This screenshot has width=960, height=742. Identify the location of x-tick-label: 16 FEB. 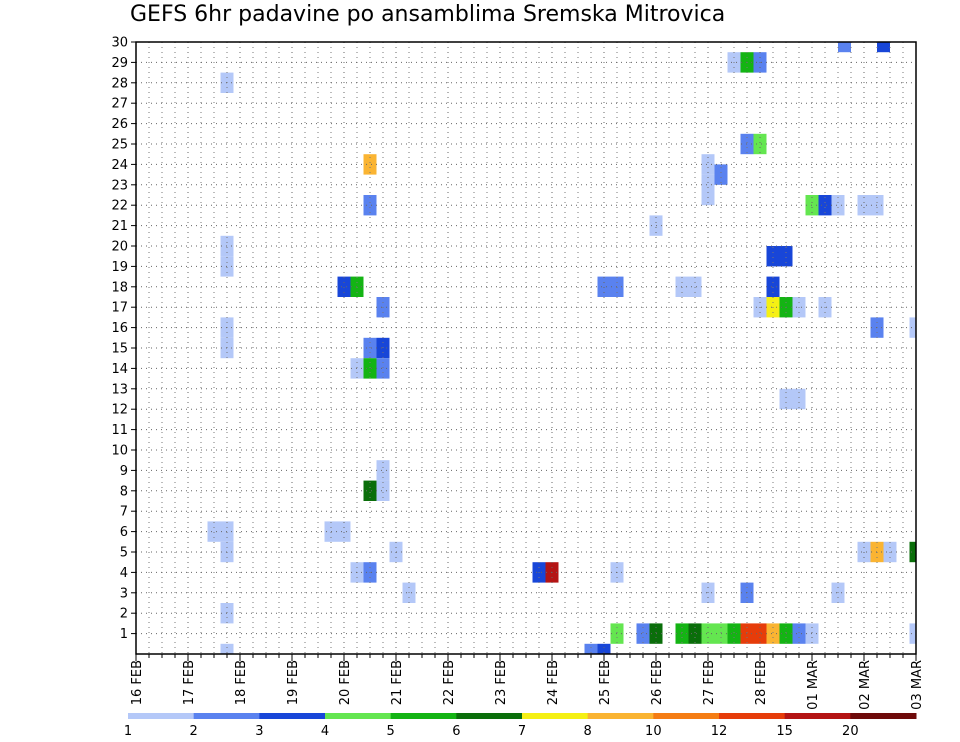
(137, 682).